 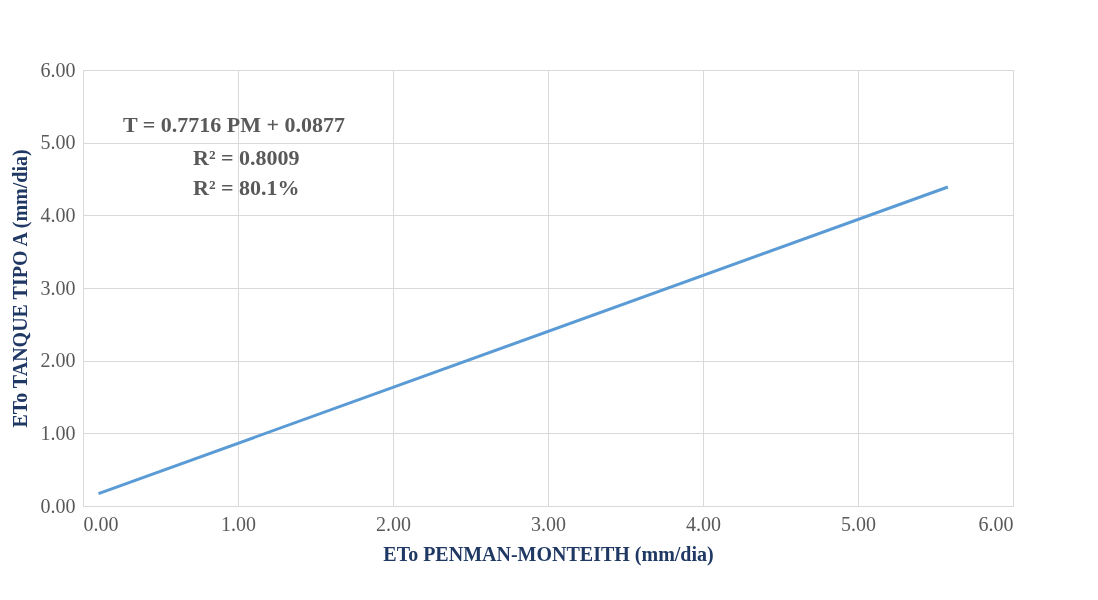 What do you see at coordinates (58, 432) in the screenshot?
I see `y-tick-label: 1.00` at bounding box center [58, 432].